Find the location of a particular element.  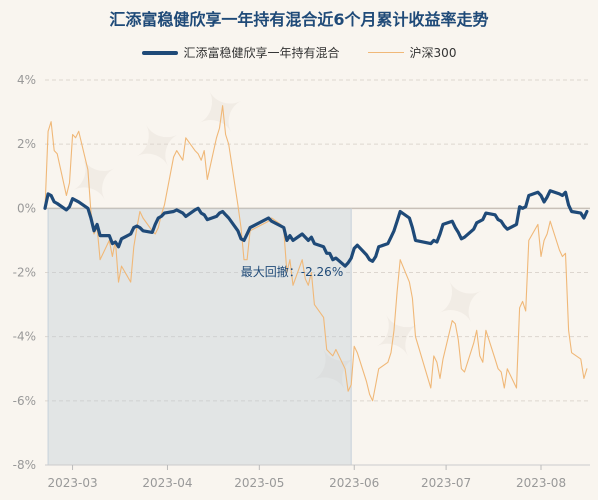

x-tick-label: 2023-04 is located at coordinates (167, 483).